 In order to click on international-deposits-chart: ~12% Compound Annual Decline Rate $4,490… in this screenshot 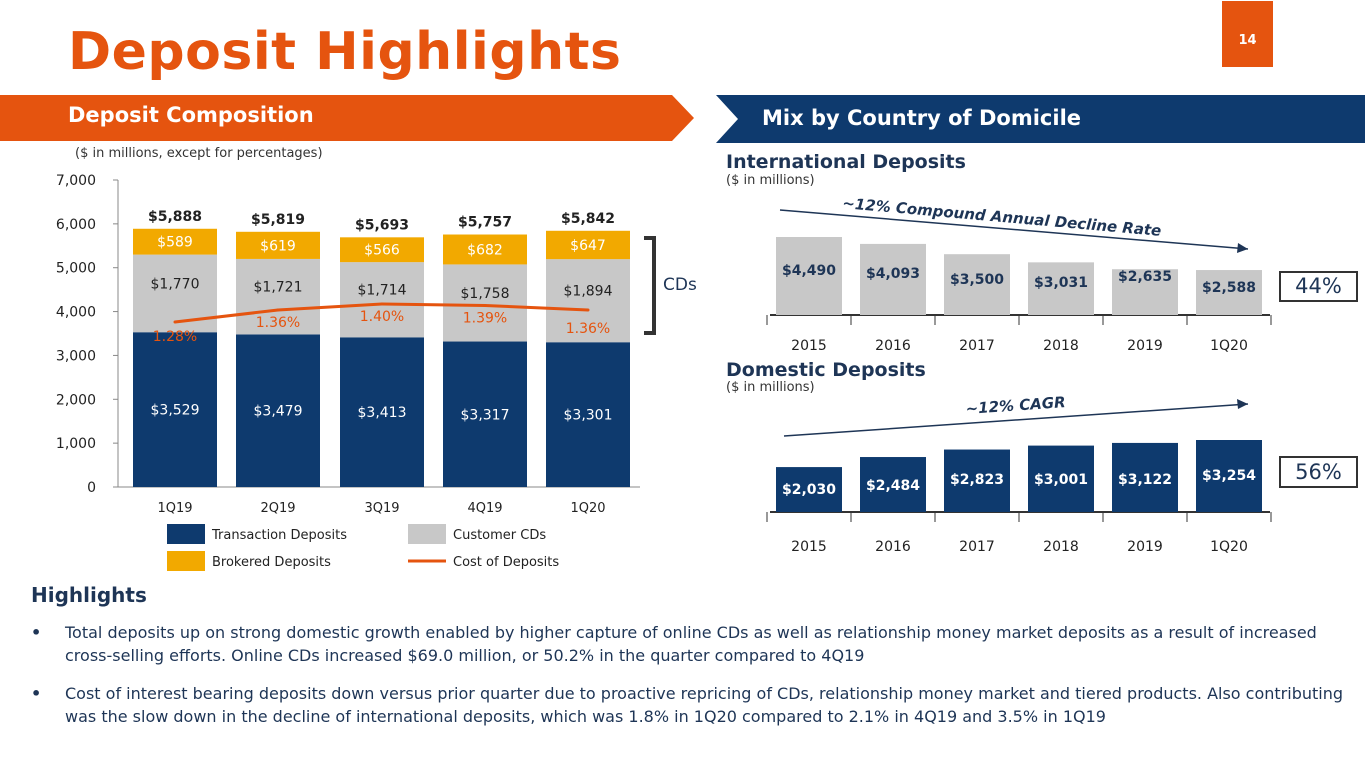, I will do `click(1019, 274)`.